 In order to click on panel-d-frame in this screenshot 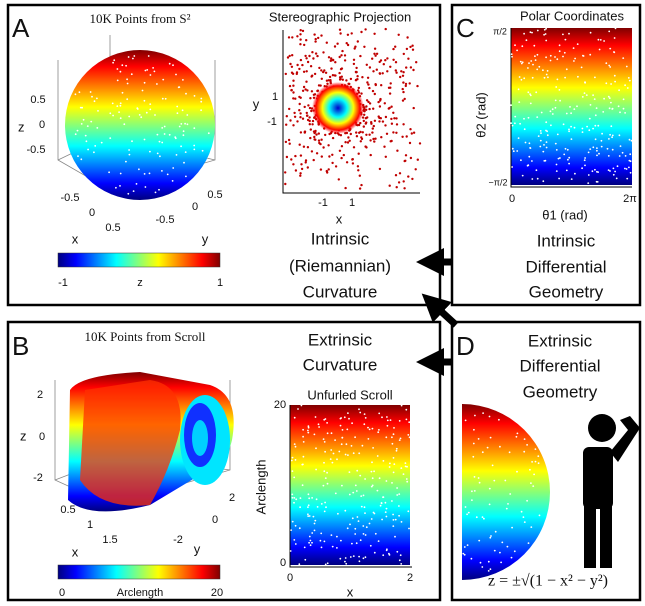, I will do `click(546, 461)`.